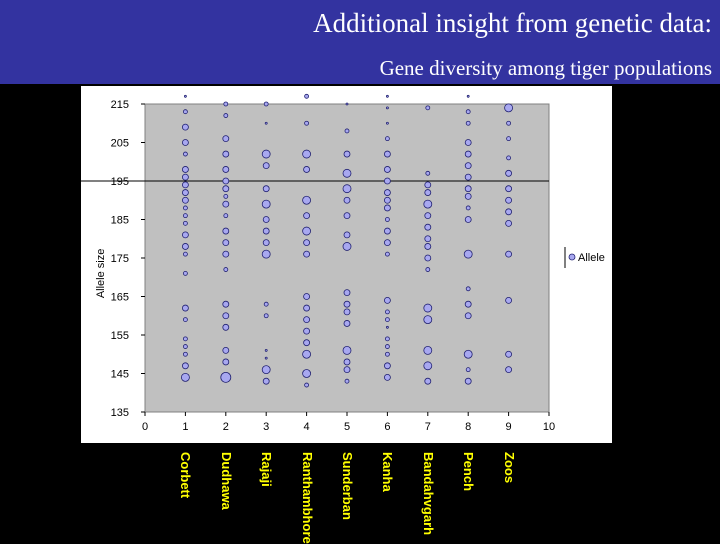 The width and height of the screenshot is (720, 544). What do you see at coordinates (307, 498) in the screenshot?
I see `population-label-ranthambhore: Ranthambhore` at bounding box center [307, 498].